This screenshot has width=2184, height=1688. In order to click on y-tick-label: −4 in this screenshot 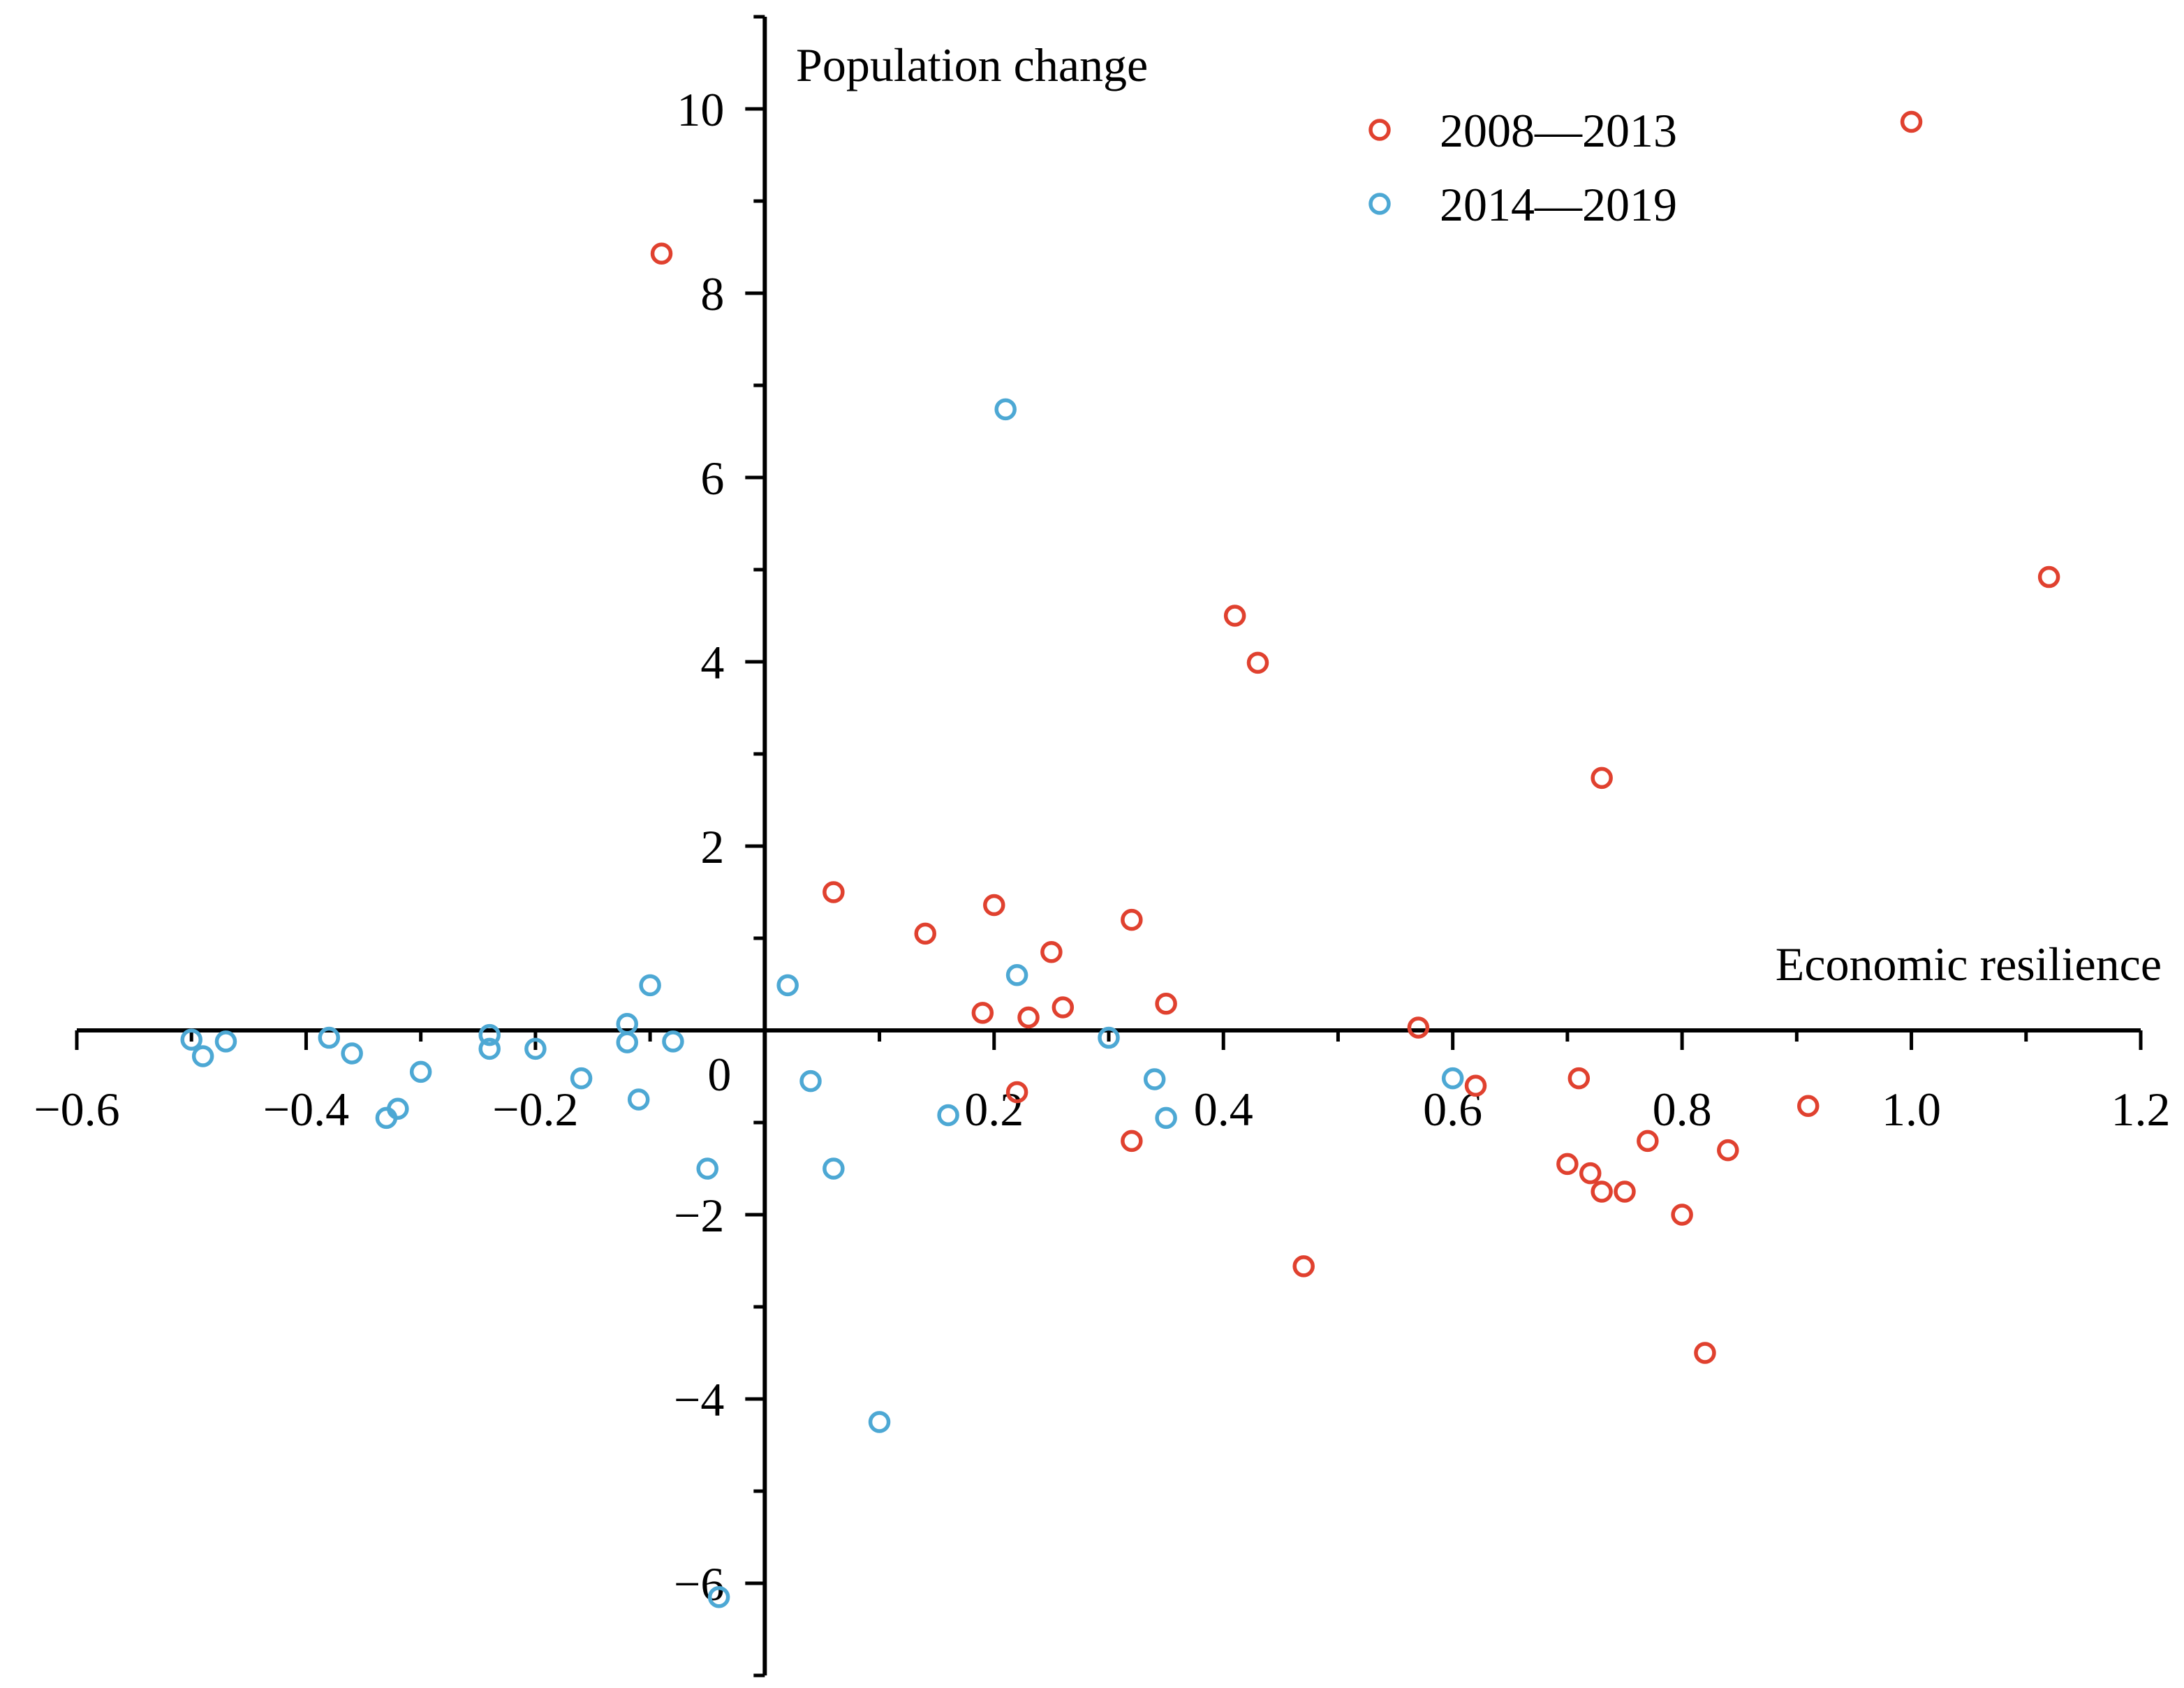, I will do `click(699, 1399)`.